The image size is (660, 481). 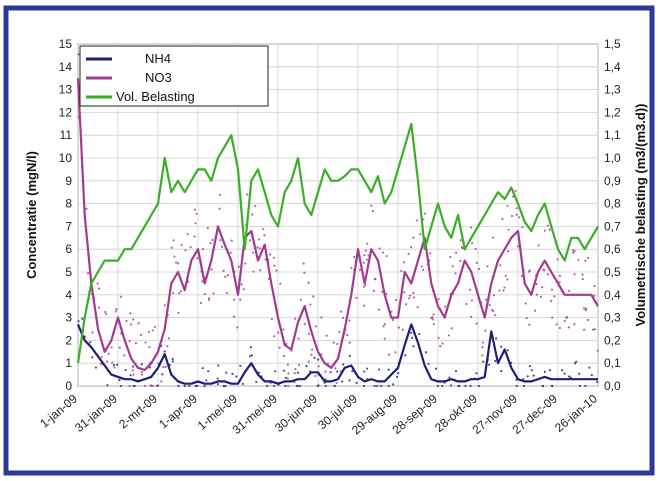 What do you see at coordinates (612, 318) in the screenshot?
I see `right-tick-label: 0,3` at bounding box center [612, 318].